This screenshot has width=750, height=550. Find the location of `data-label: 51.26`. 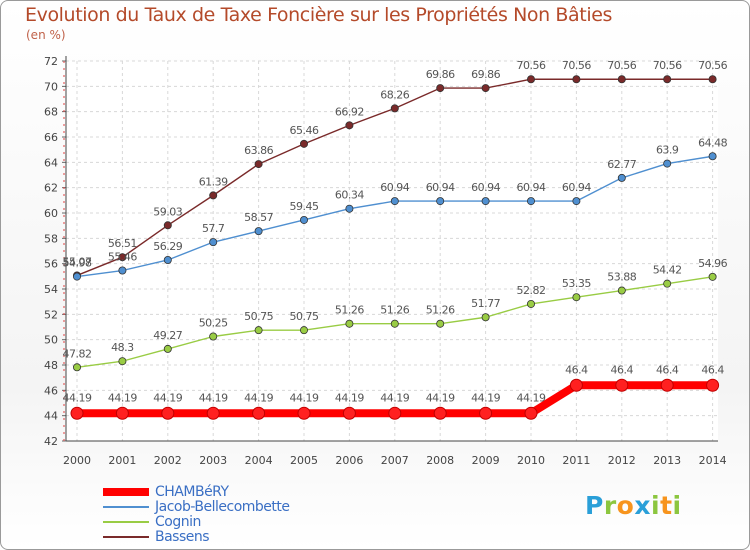

data-label: 51.26 is located at coordinates (394, 310).